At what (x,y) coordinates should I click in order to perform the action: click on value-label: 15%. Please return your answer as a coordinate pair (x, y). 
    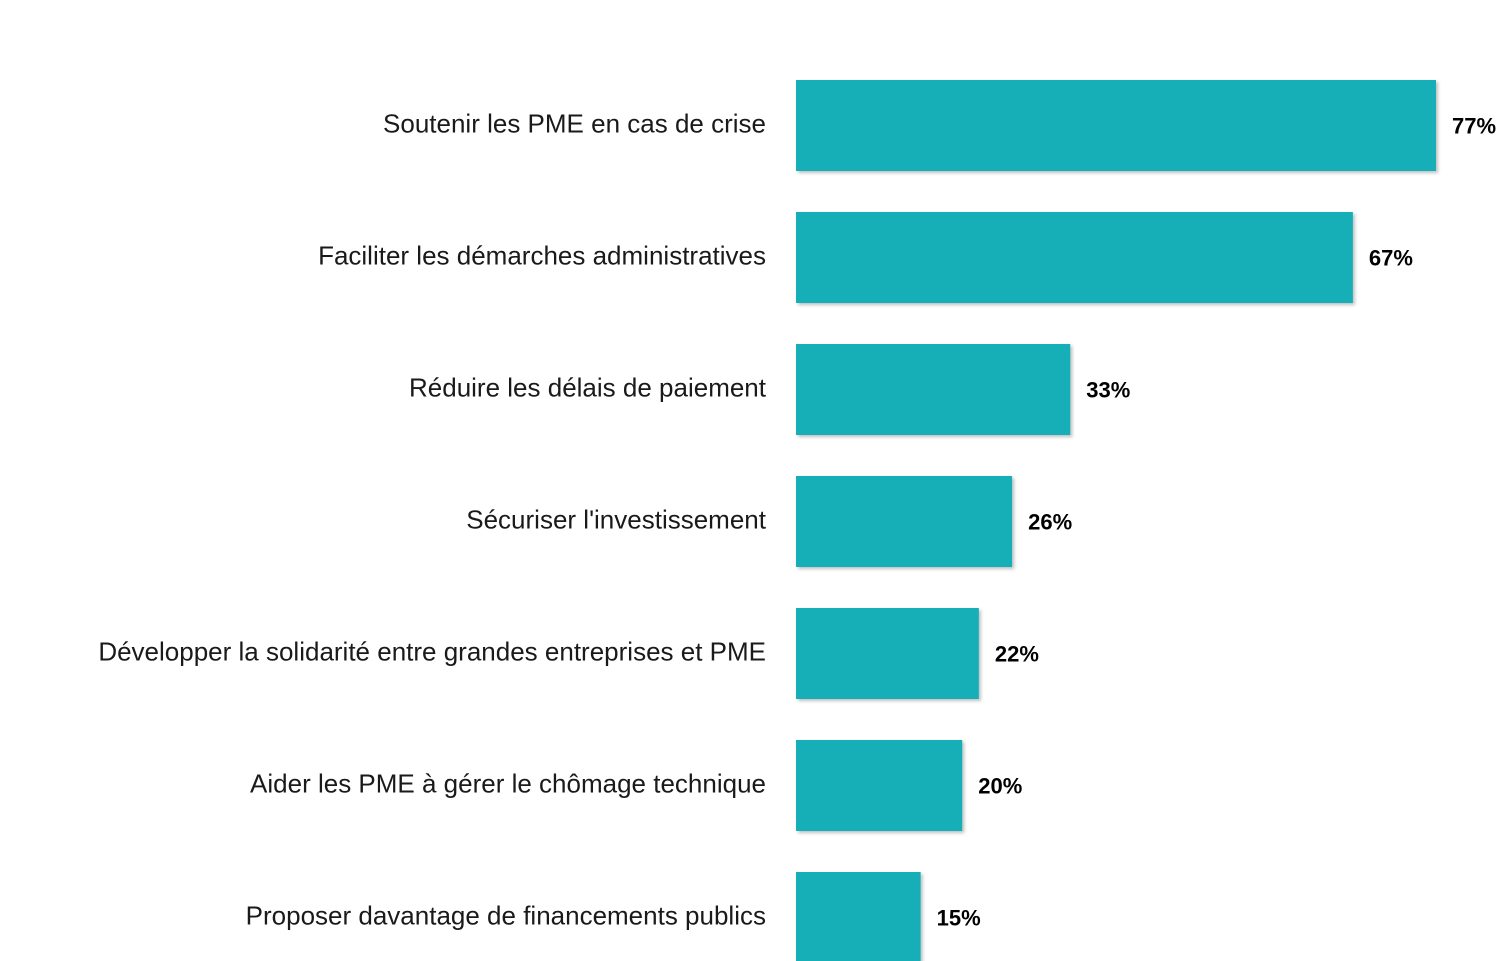
    Looking at the image, I should click on (959, 917).